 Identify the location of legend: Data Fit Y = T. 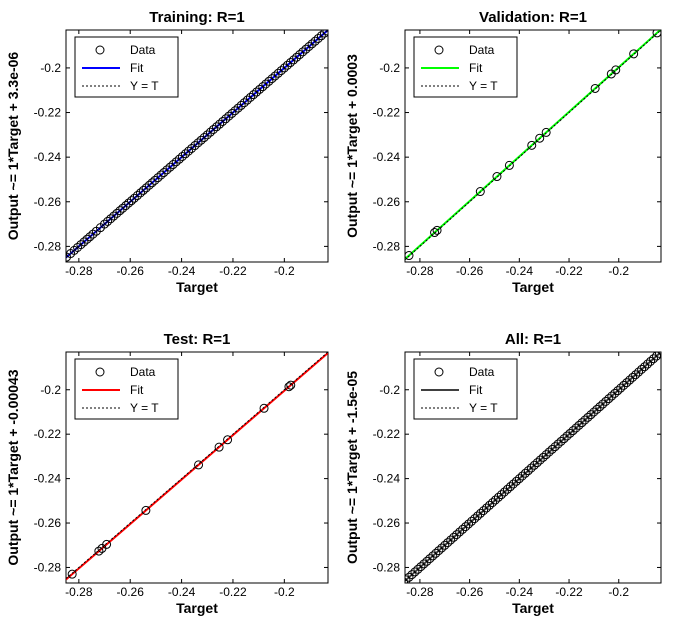
(126, 67).